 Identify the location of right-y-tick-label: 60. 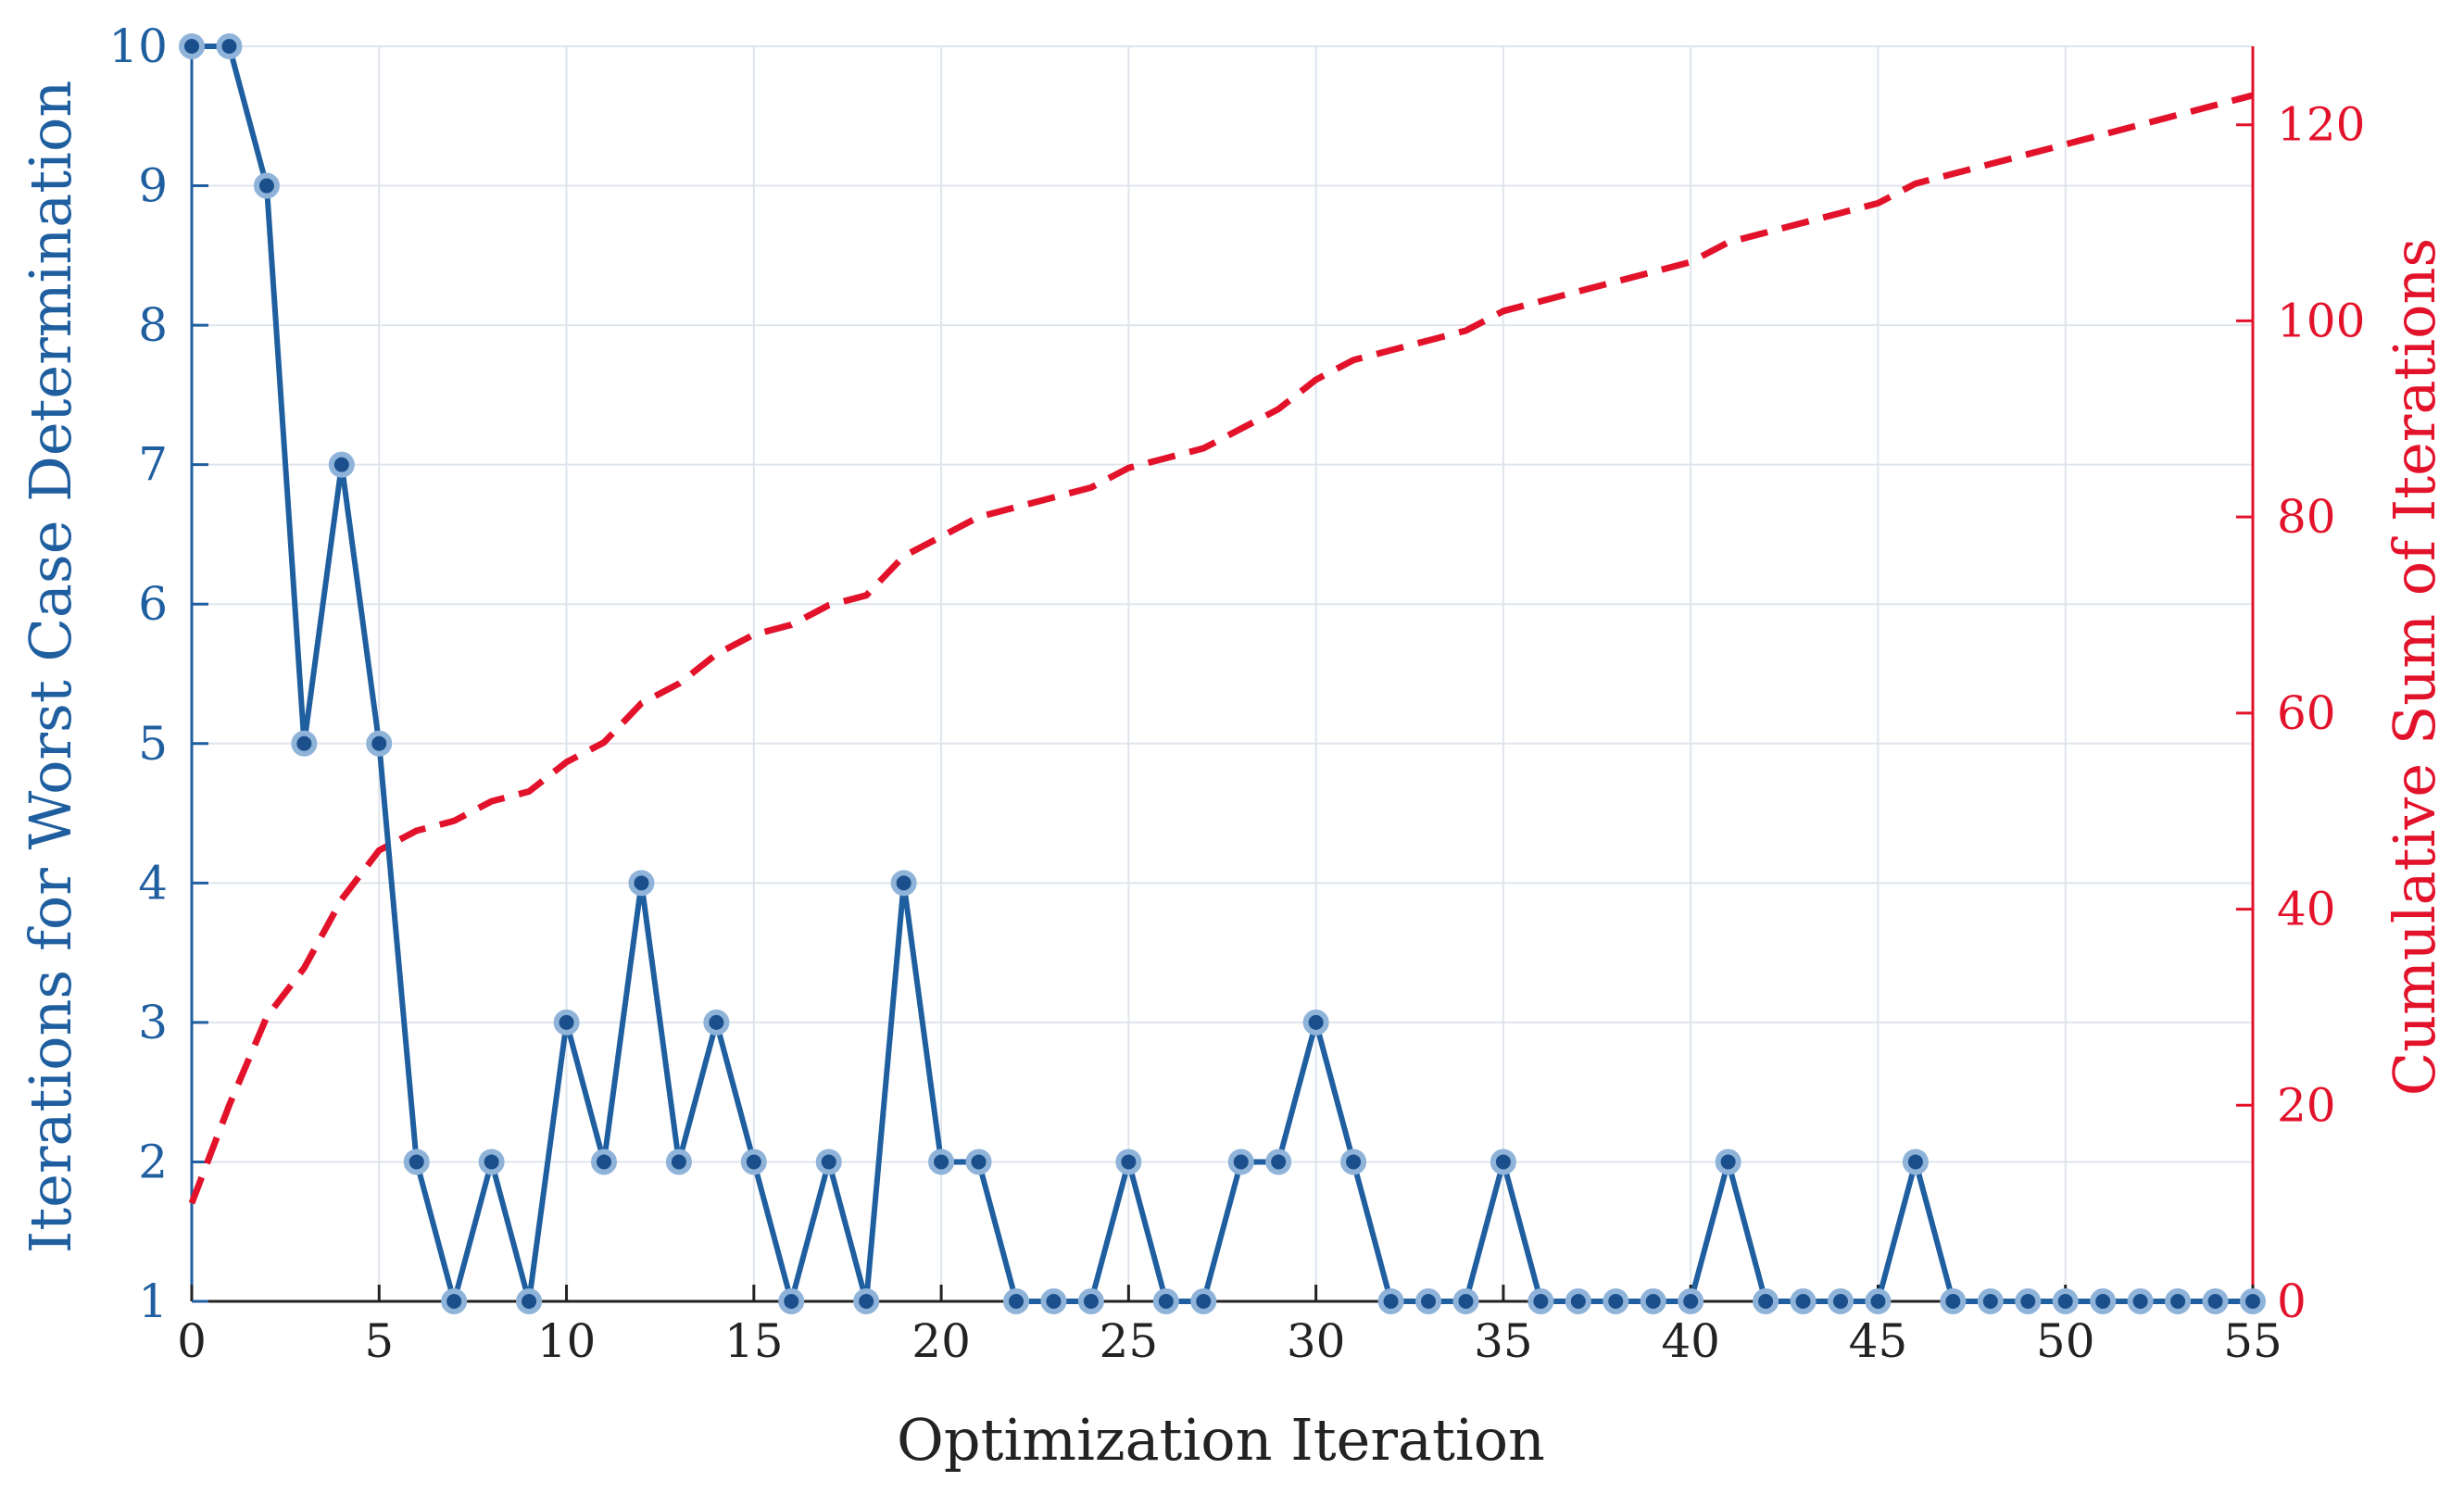
(2306, 713).